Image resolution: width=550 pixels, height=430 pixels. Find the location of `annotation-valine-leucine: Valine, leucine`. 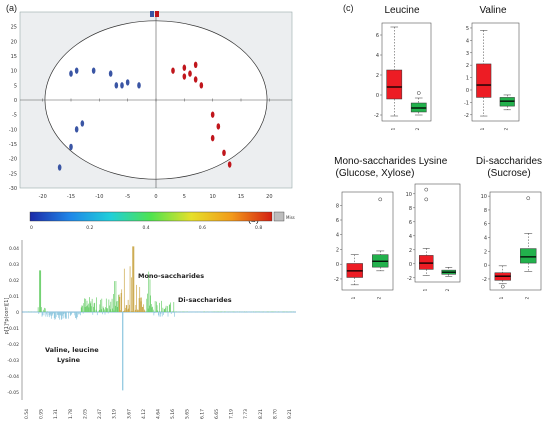

annotation-valine-leucine: Valine, leucine is located at coordinates (72, 350).